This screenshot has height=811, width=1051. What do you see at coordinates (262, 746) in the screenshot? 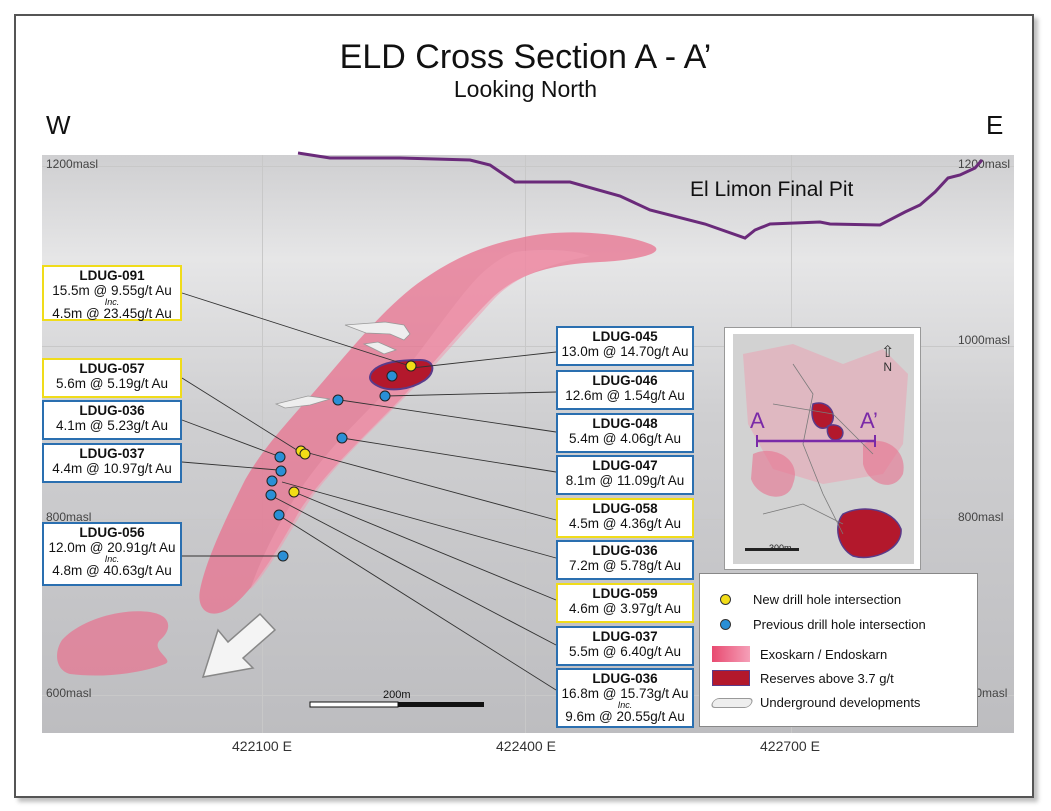
I see `easting-422100: 422100 E` at bounding box center [262, 746].